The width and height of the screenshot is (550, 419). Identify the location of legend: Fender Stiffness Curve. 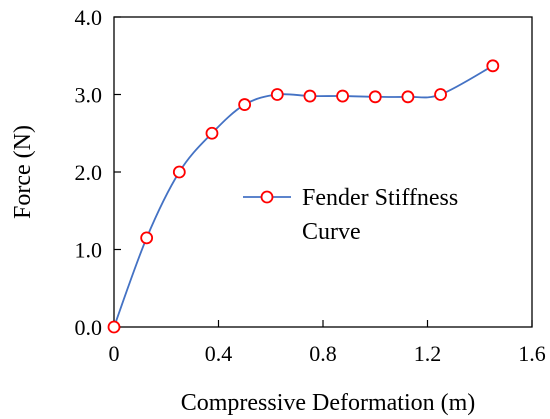
(350, 215).